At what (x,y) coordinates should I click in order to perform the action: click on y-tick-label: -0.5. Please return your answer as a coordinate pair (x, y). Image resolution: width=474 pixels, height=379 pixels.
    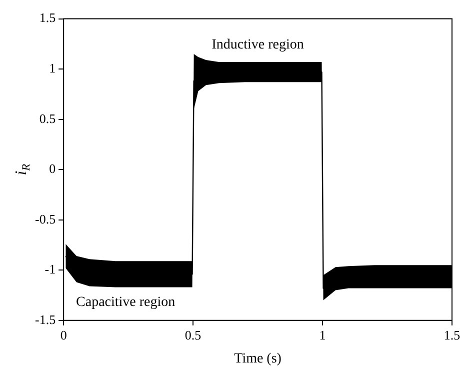
    Looking at the image, I should click on (45, 218).